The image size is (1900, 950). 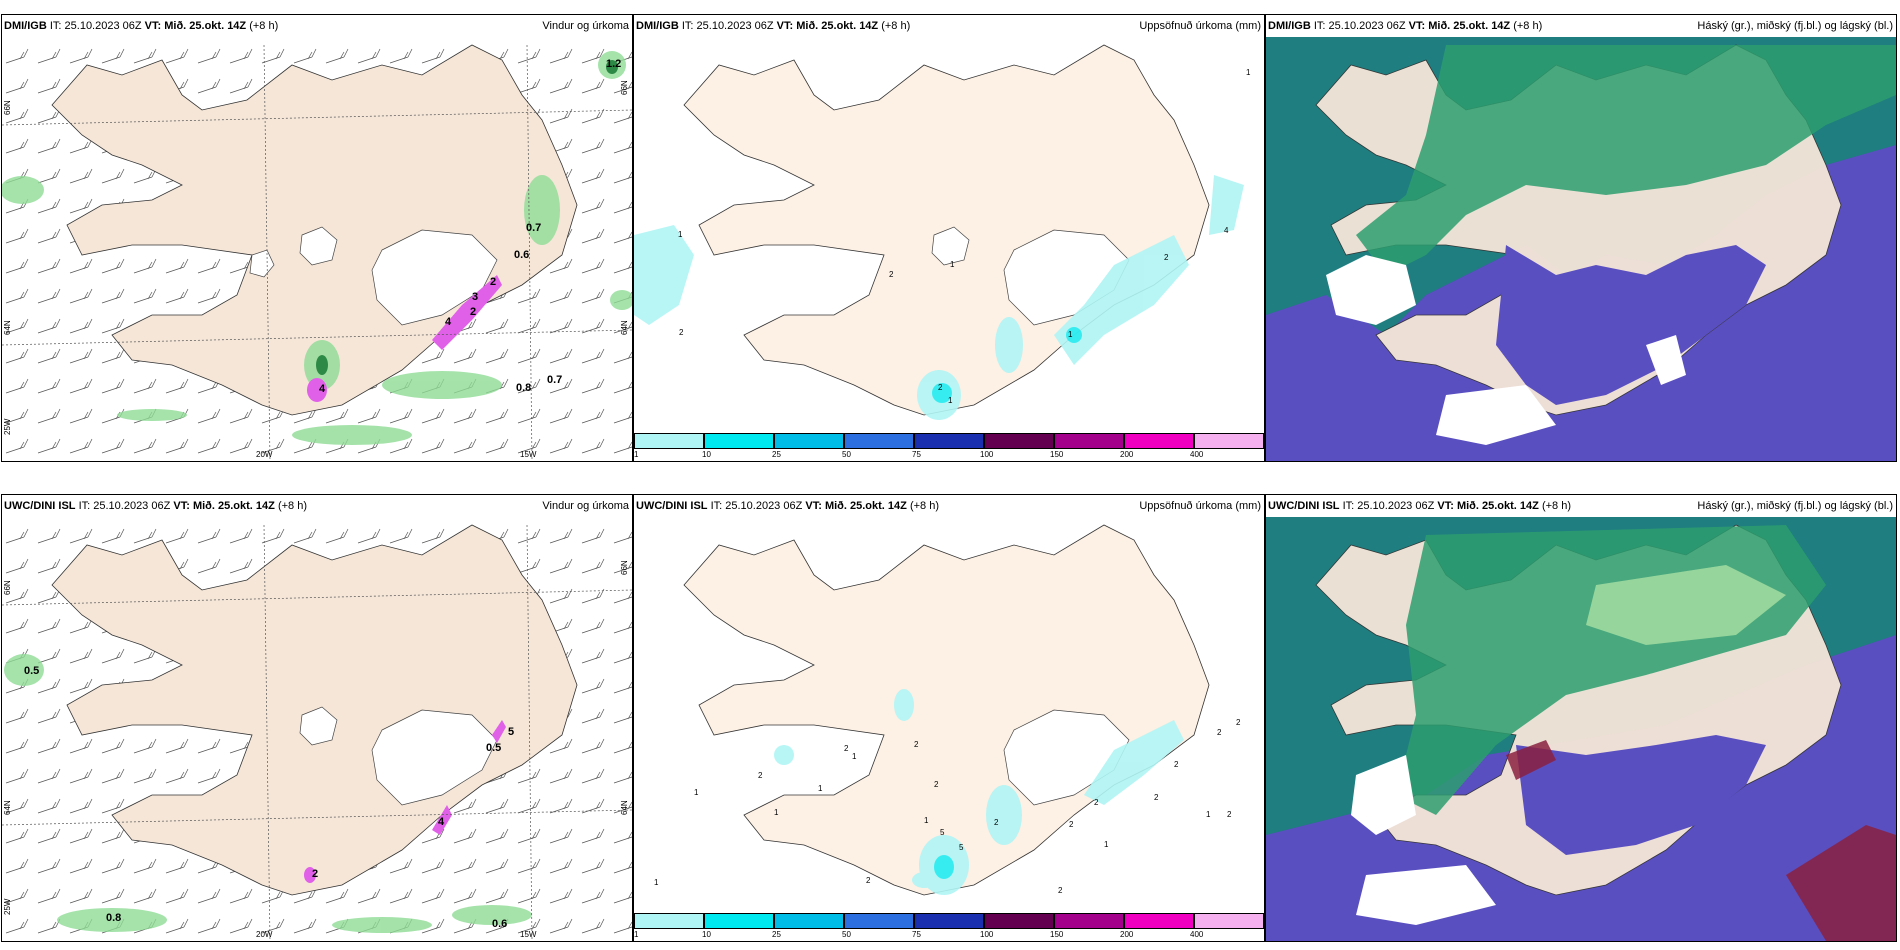 I want to click on legend-tick: 10, so click(x=706, y=454).